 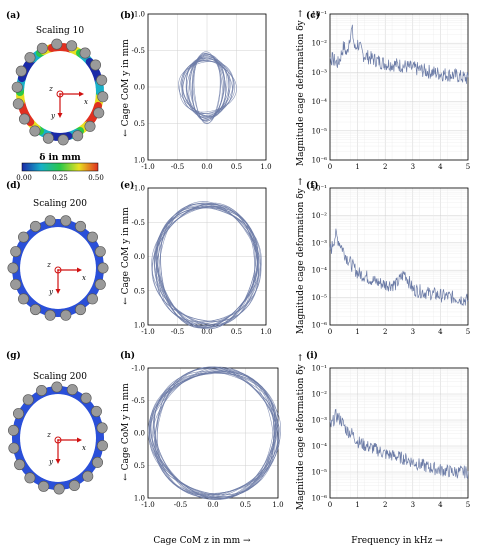 I want to click on chart-panel-b: -1.0 -0.5 0.0 0.5 1.0-1.0-0.50.00.51.0, so click(x=202, y=91).